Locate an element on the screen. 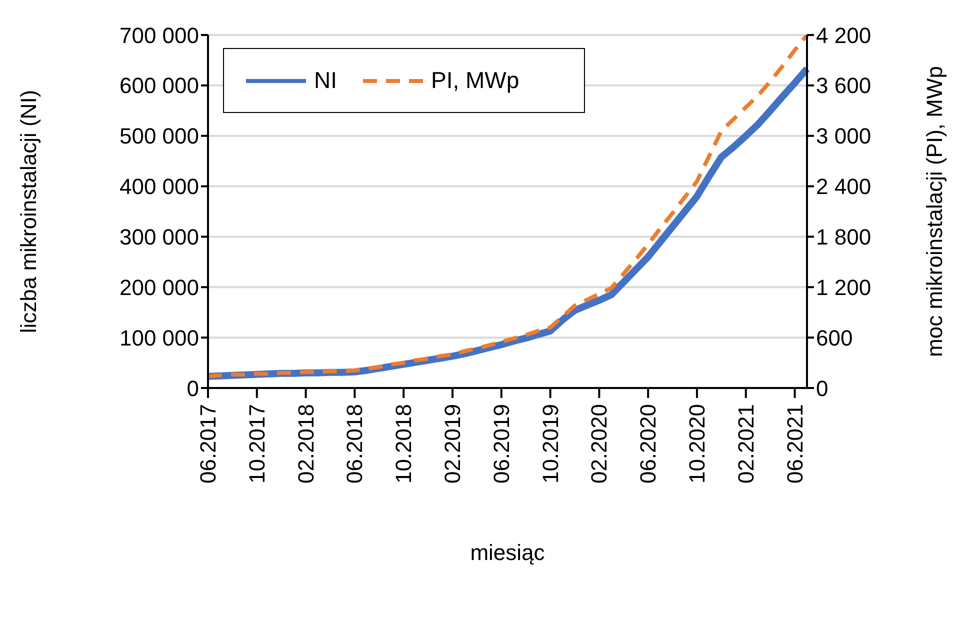 The width and height of the screenshot is (960, 625). y2-tick-label: 1 200 is located at coordinates (844, 287).